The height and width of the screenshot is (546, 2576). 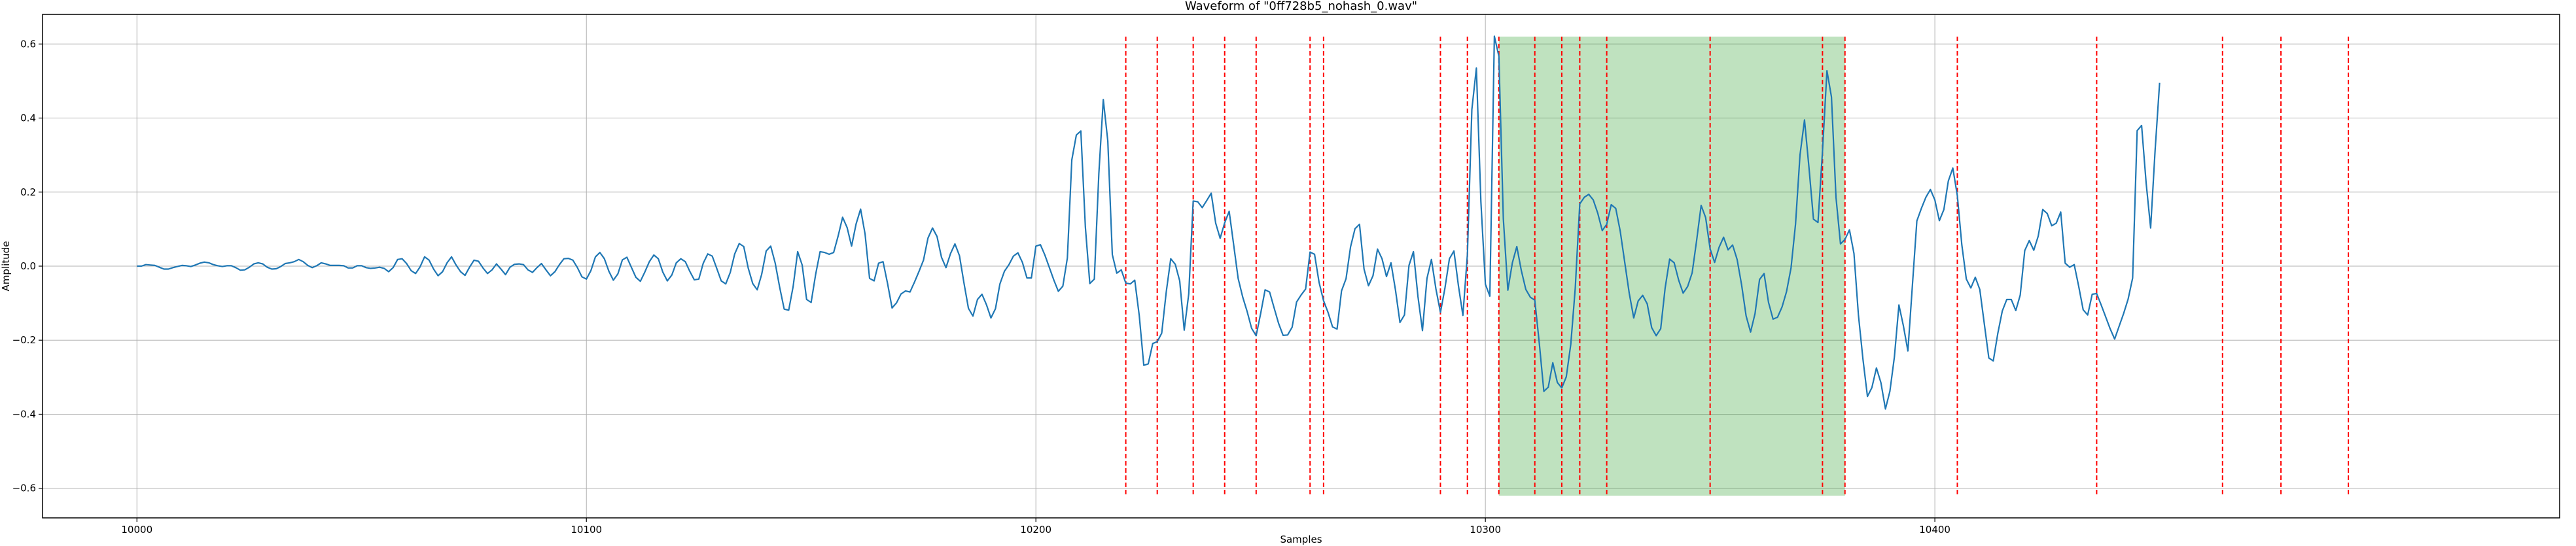 What do you see at coordinates (1301, 6) in the screenshot?
I see `chart-title: Waveform of "0ff728b5_nohash_0.wav"` at bounding box center [1301, 6].